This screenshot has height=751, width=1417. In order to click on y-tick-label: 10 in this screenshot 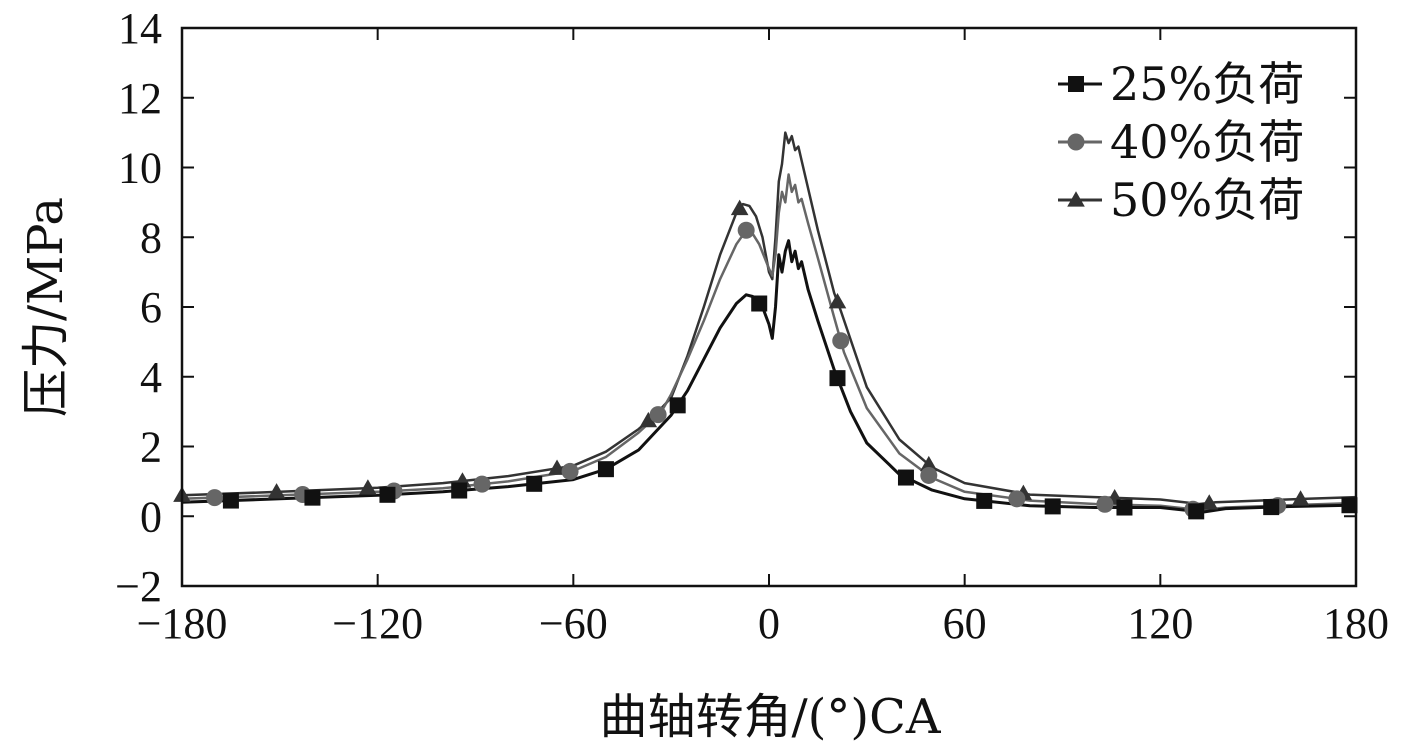, I will do `click(140, 168)`.